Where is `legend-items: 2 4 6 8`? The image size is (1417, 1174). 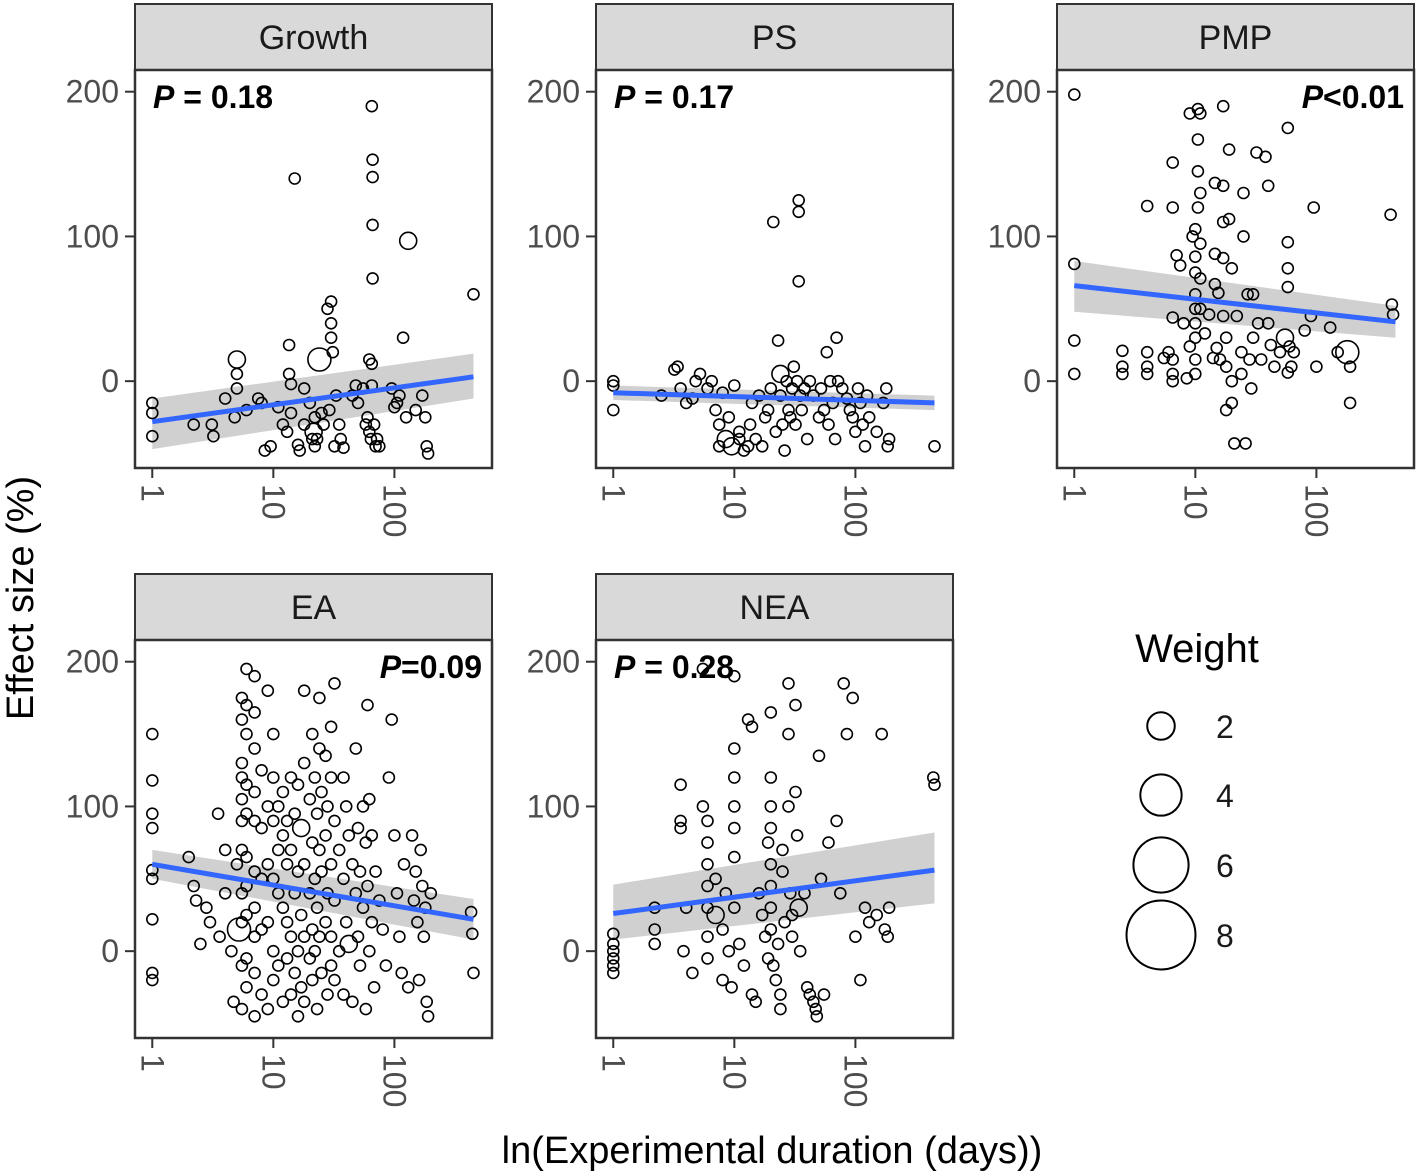
legend-items: 2 4 6 8 is located at coordinates (1179, 840).